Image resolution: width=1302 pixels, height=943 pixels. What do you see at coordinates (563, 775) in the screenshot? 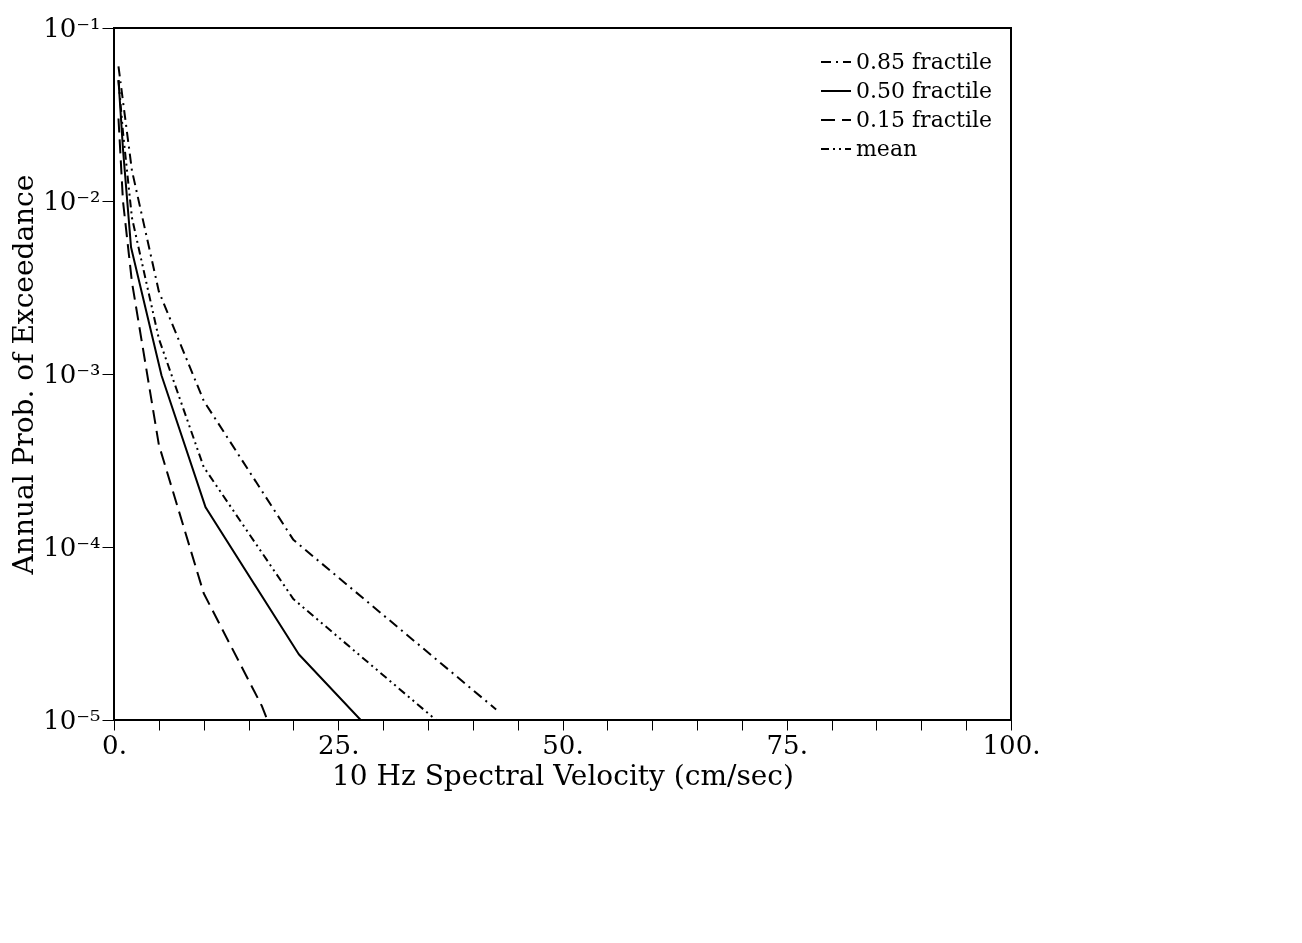
I see `x-axis-title: 10 Hz Spectral Velocity (cm/sec)` at bounding box center [563, 775].